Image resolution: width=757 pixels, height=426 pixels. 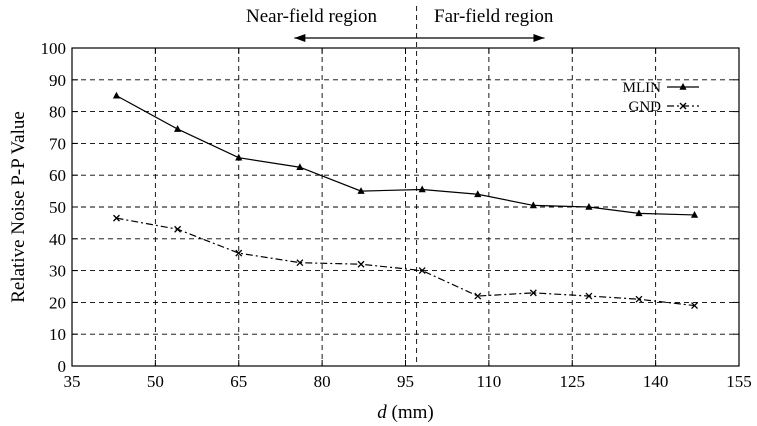 What do you see at coordinates (238, 381) in the screenshot?
I see `x-tick-label: 65` at bounding box center [238, 381].